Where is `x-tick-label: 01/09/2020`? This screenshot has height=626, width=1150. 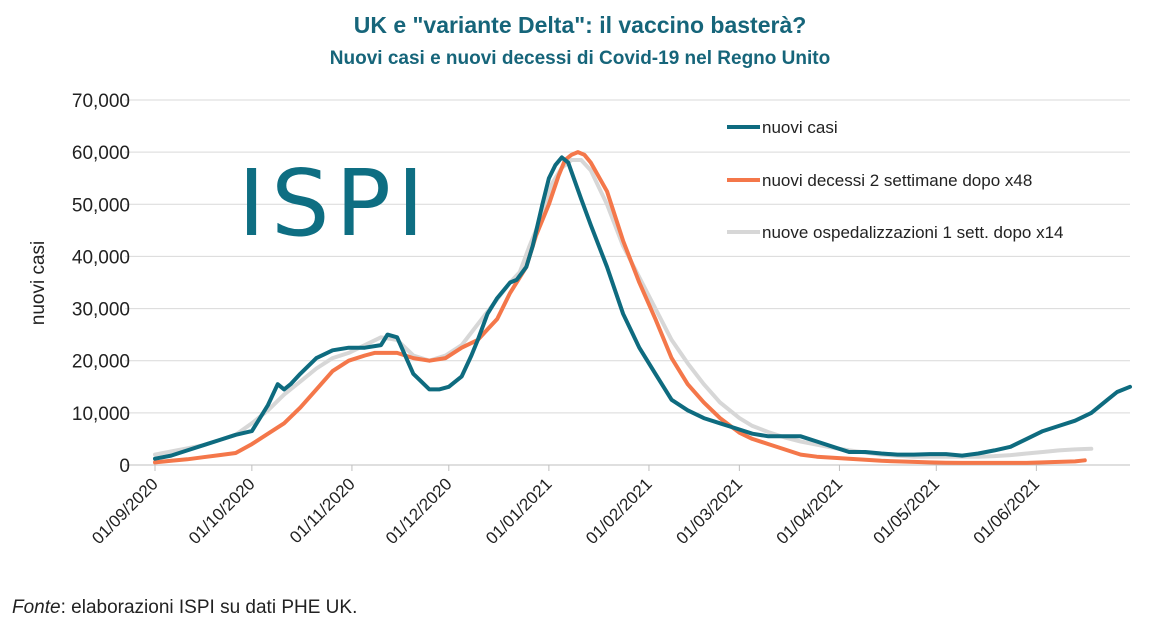
x-tick-label: 01/09/2020 is located at coordinates (125, 511).